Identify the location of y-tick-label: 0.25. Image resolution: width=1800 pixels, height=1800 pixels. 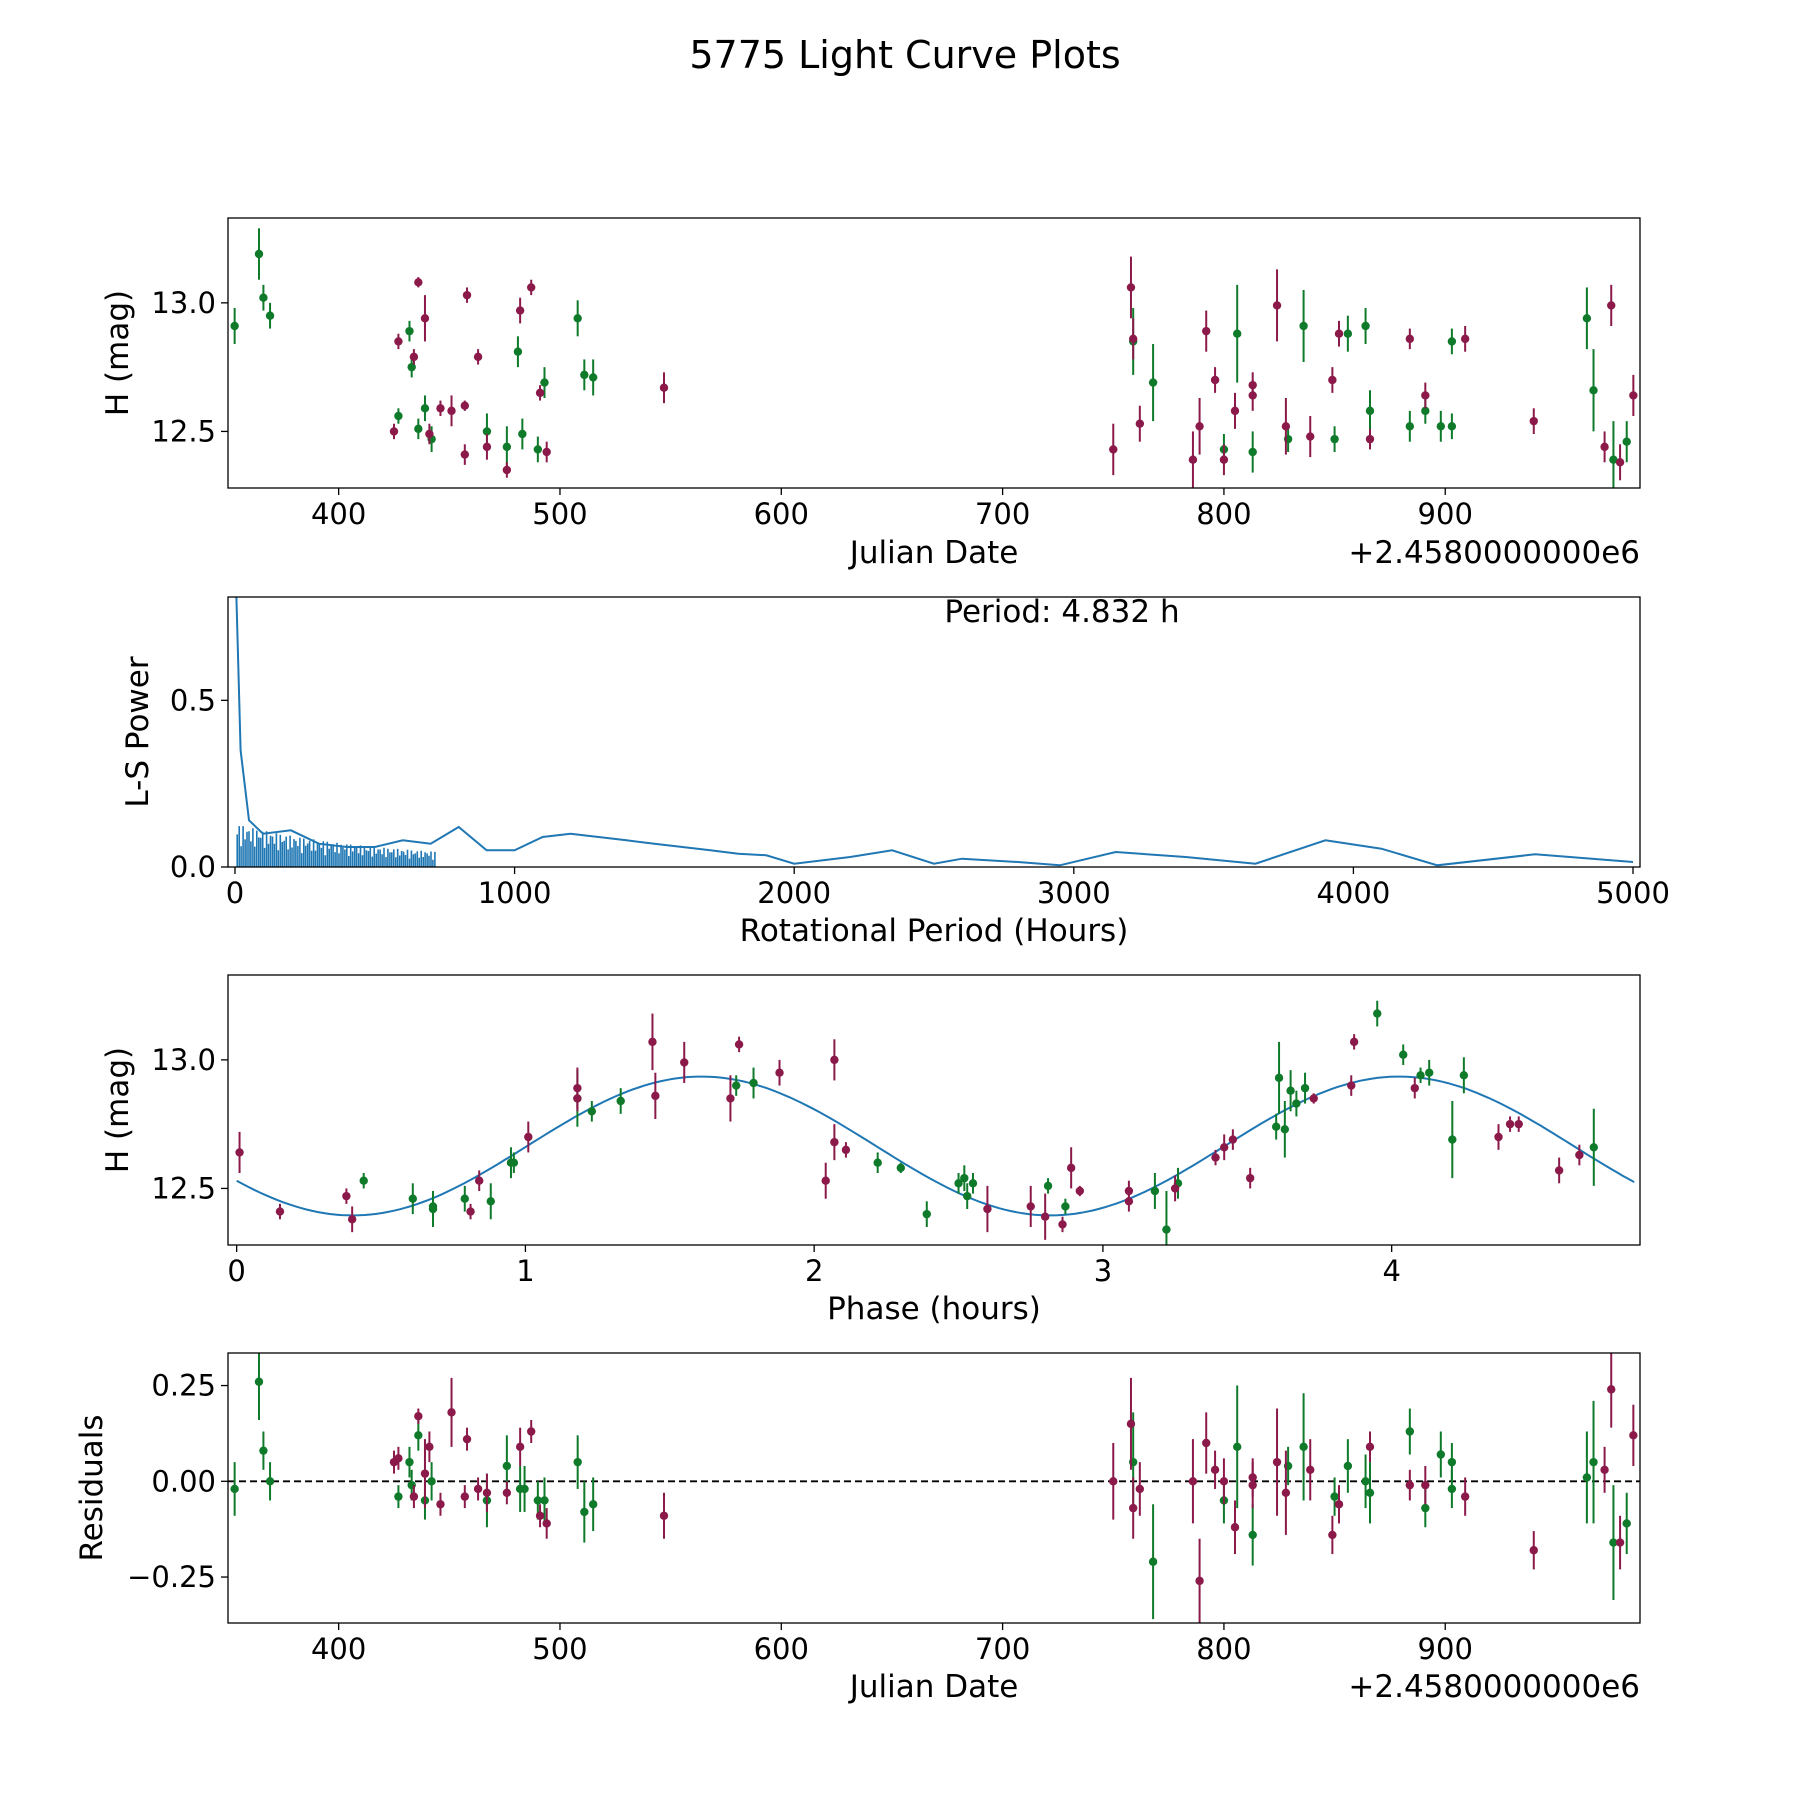
(183, 1386).